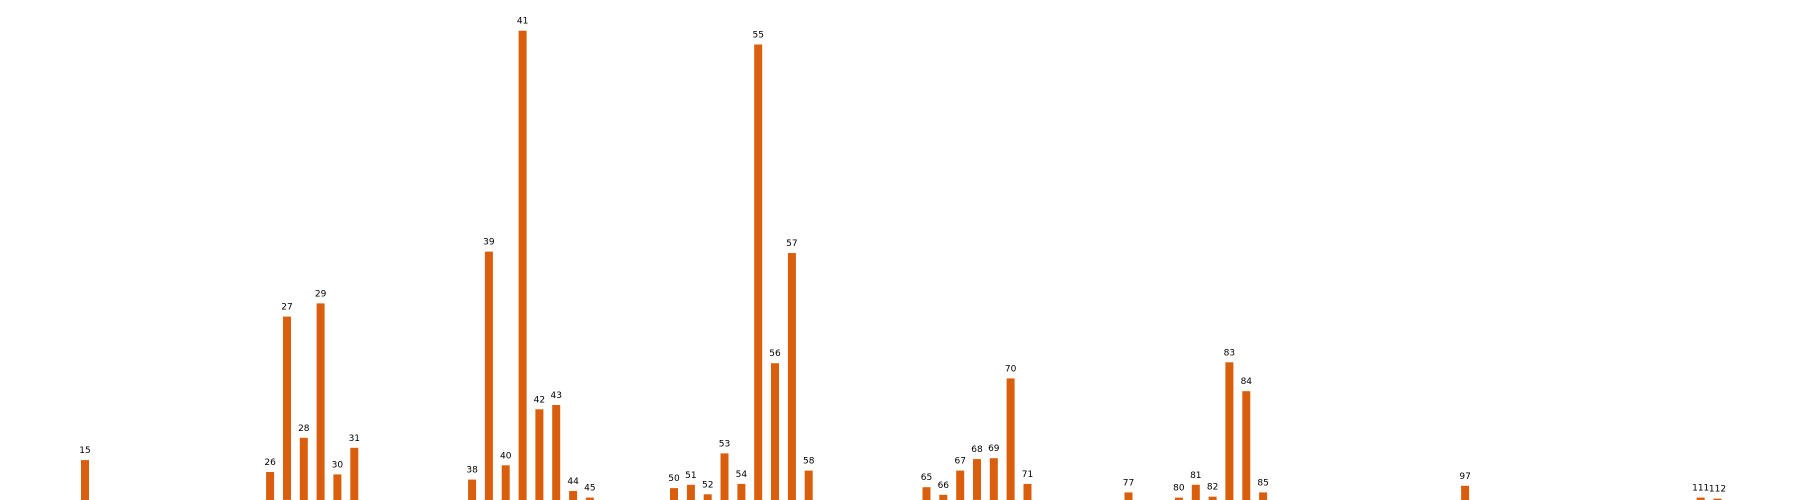 This screenshot has height=500, width=1800. I want to click on bar-label-51: 51, so click(690, 476).